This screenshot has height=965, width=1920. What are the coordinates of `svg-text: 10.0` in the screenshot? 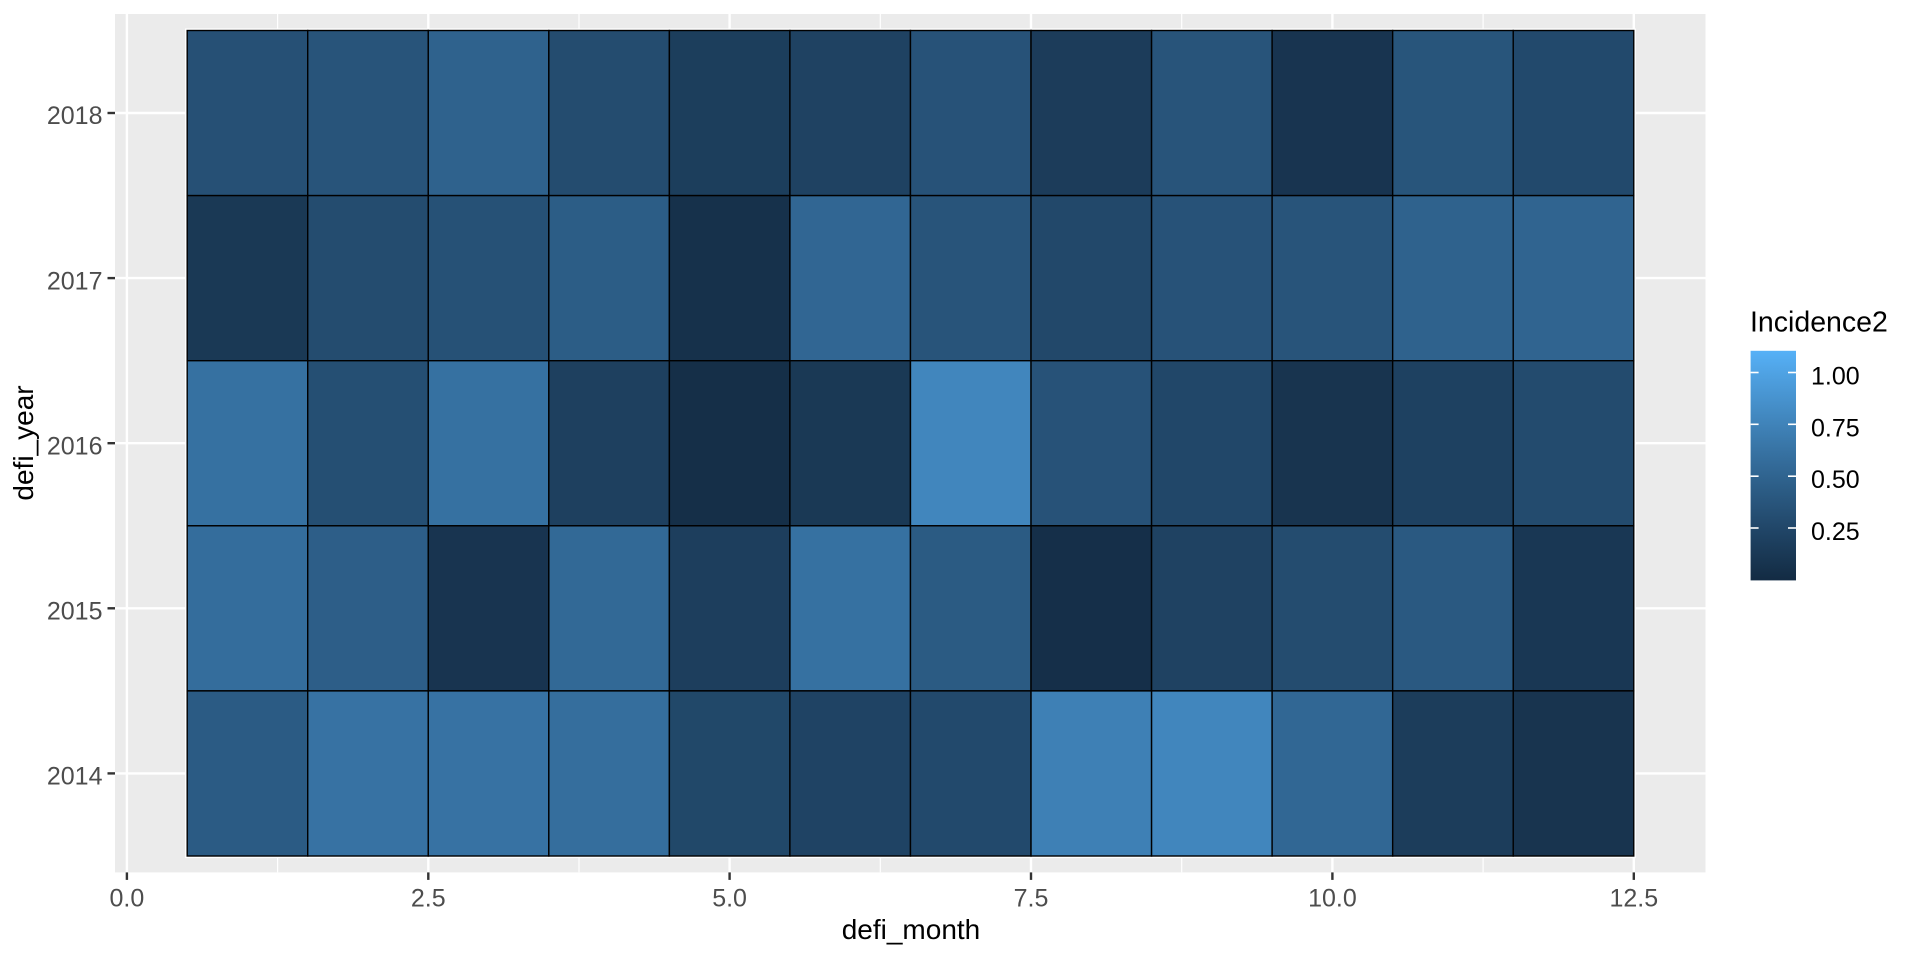 It's located at (1332, 899).